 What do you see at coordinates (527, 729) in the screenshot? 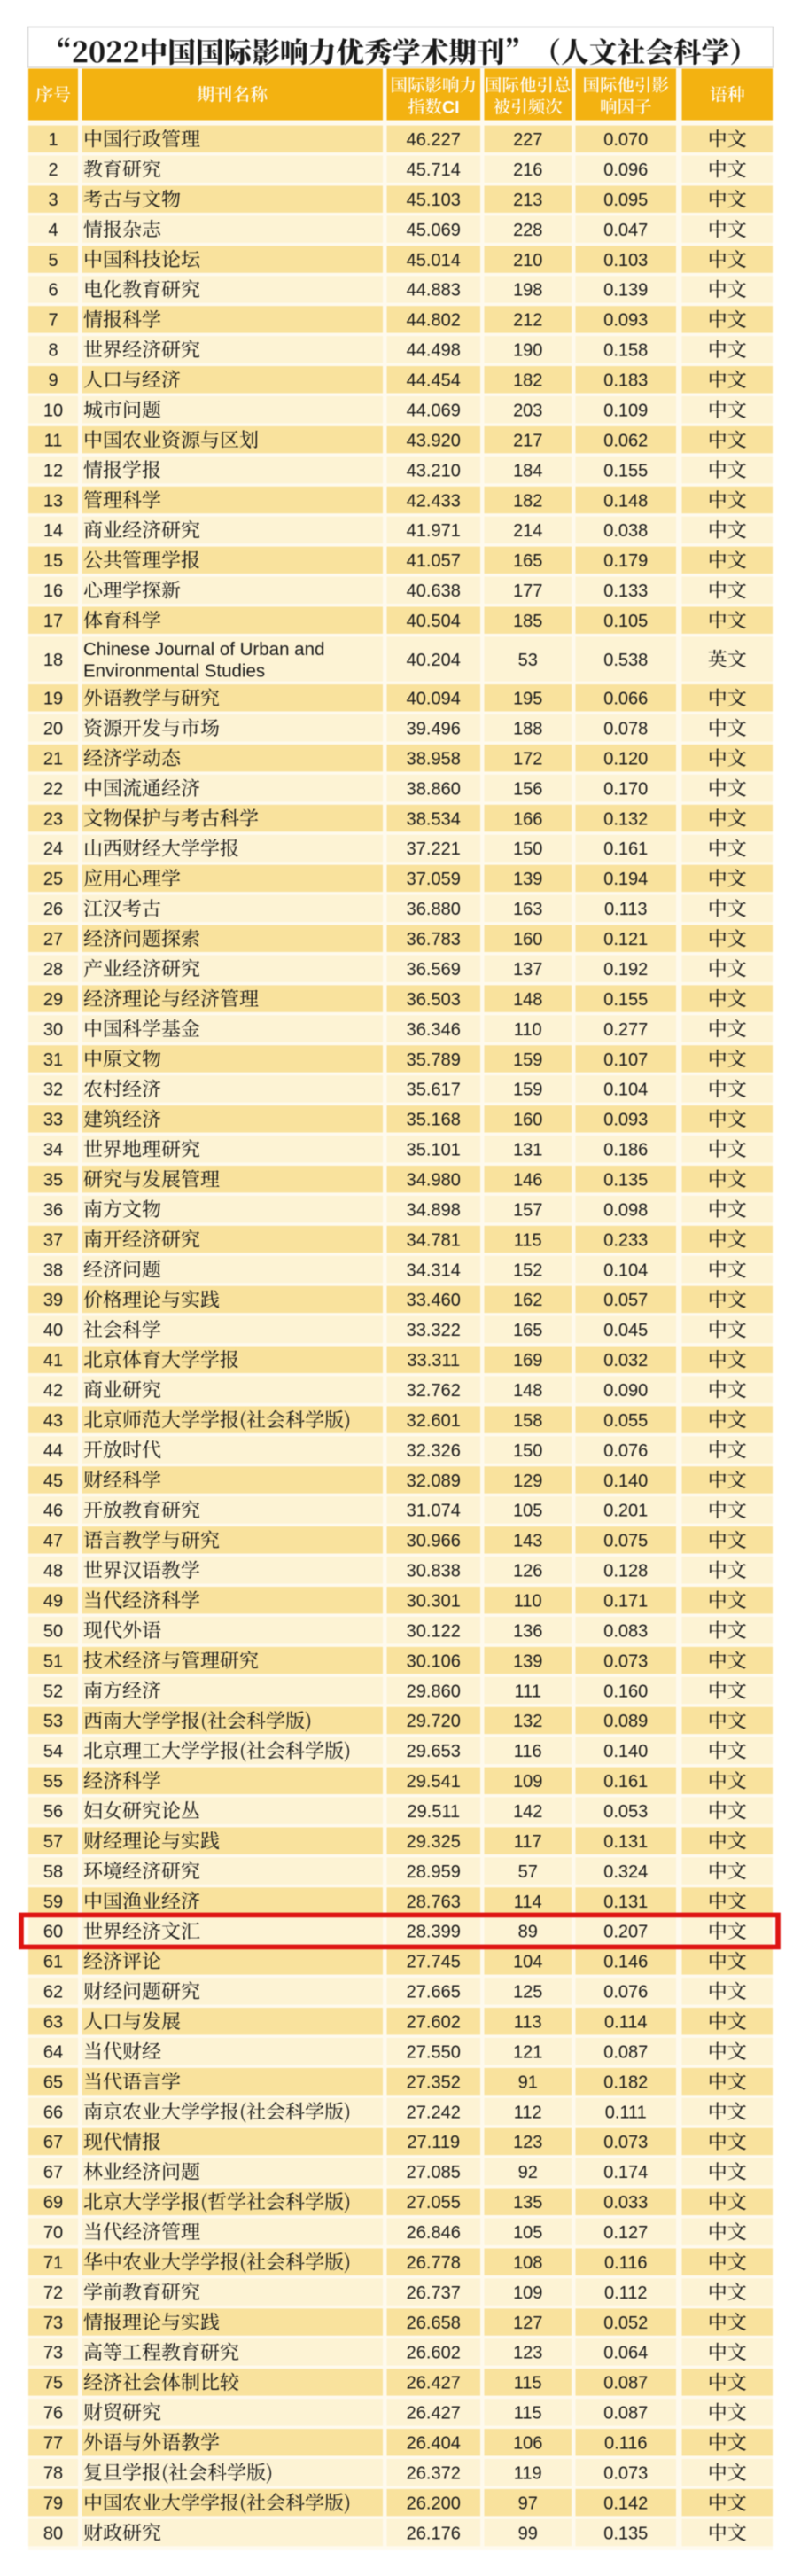
I see `svg-text: 188` at bounding box center [527, 729].